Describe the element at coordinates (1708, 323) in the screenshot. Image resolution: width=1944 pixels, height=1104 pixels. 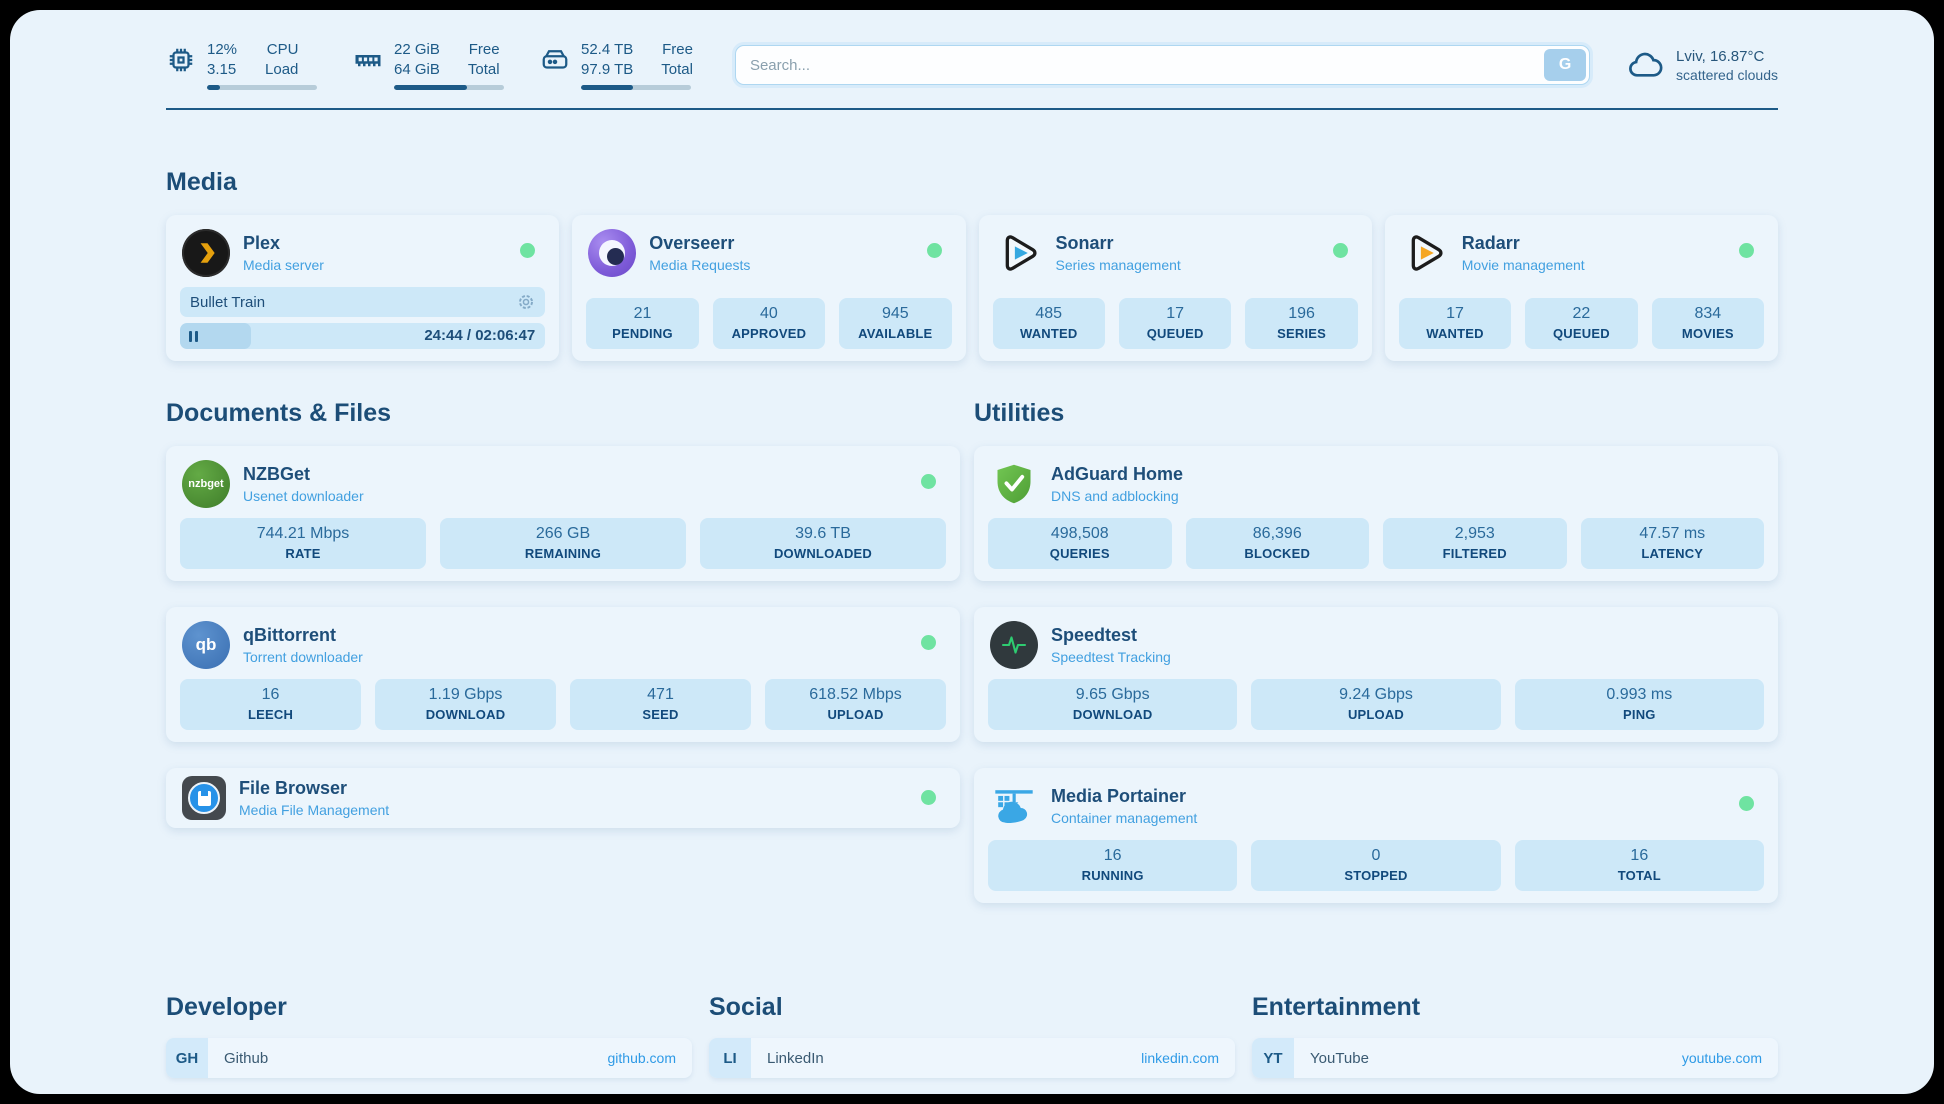
I see `stat-tile: 834 MOVIES` at that location.